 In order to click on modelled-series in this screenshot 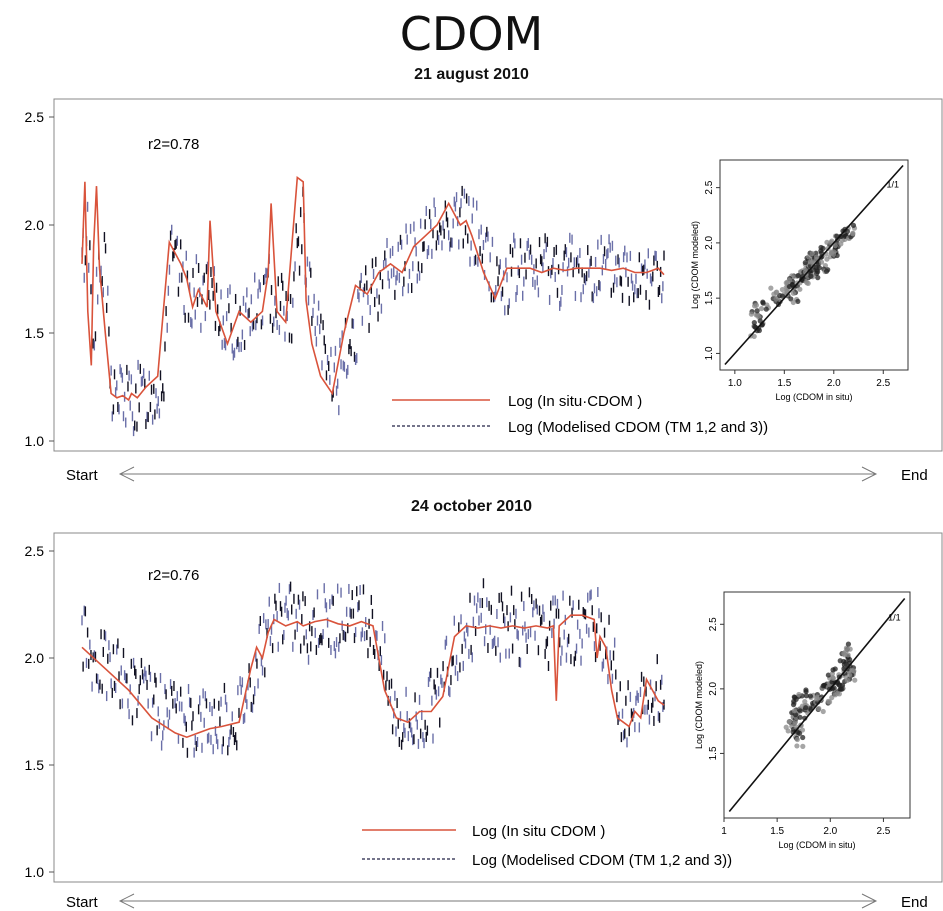, I will do `click(373, 668)`.